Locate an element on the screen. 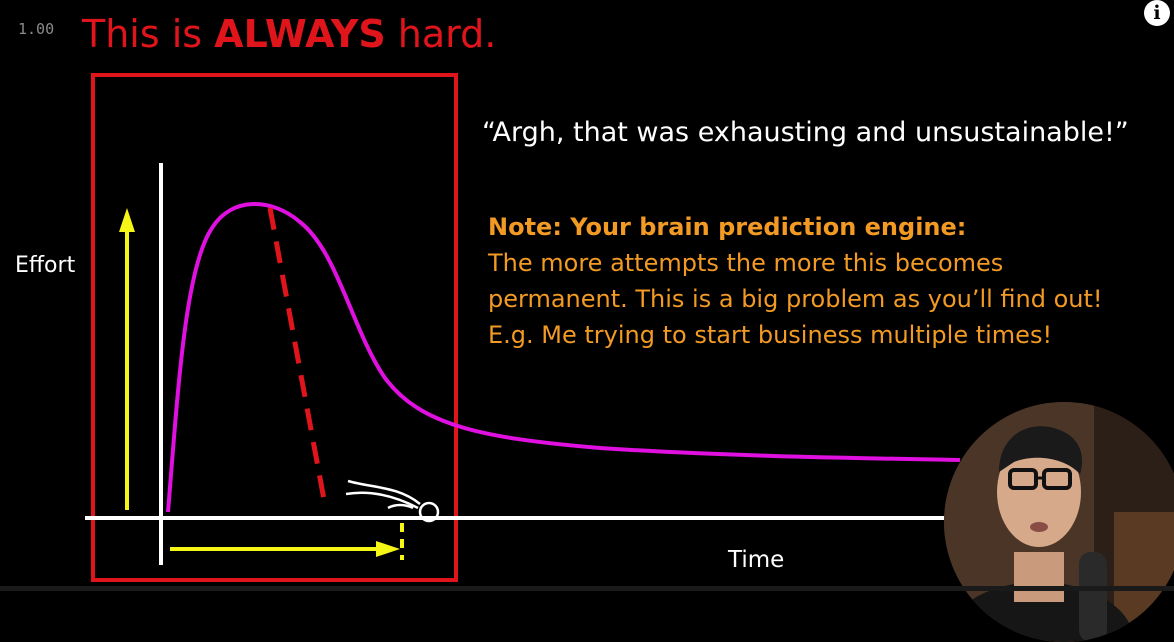  figure-head is located at coordinates (429, 512).